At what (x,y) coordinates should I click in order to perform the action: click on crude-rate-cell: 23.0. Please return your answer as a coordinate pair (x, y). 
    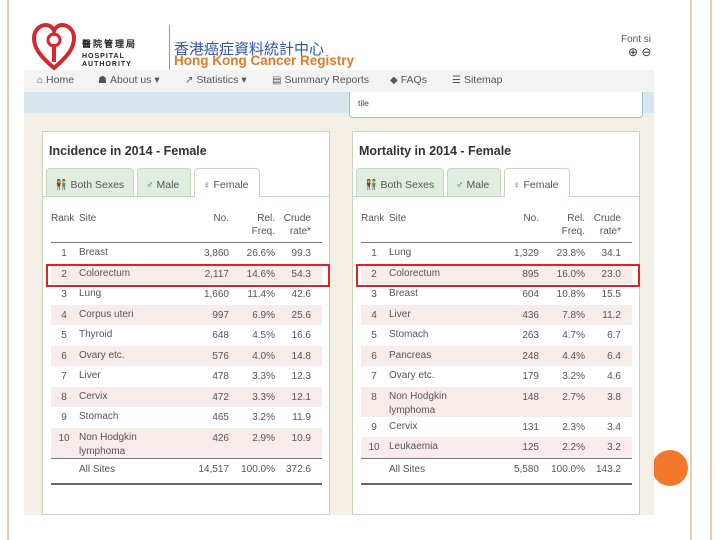
    Looking at the image, I should click on (611, 274).